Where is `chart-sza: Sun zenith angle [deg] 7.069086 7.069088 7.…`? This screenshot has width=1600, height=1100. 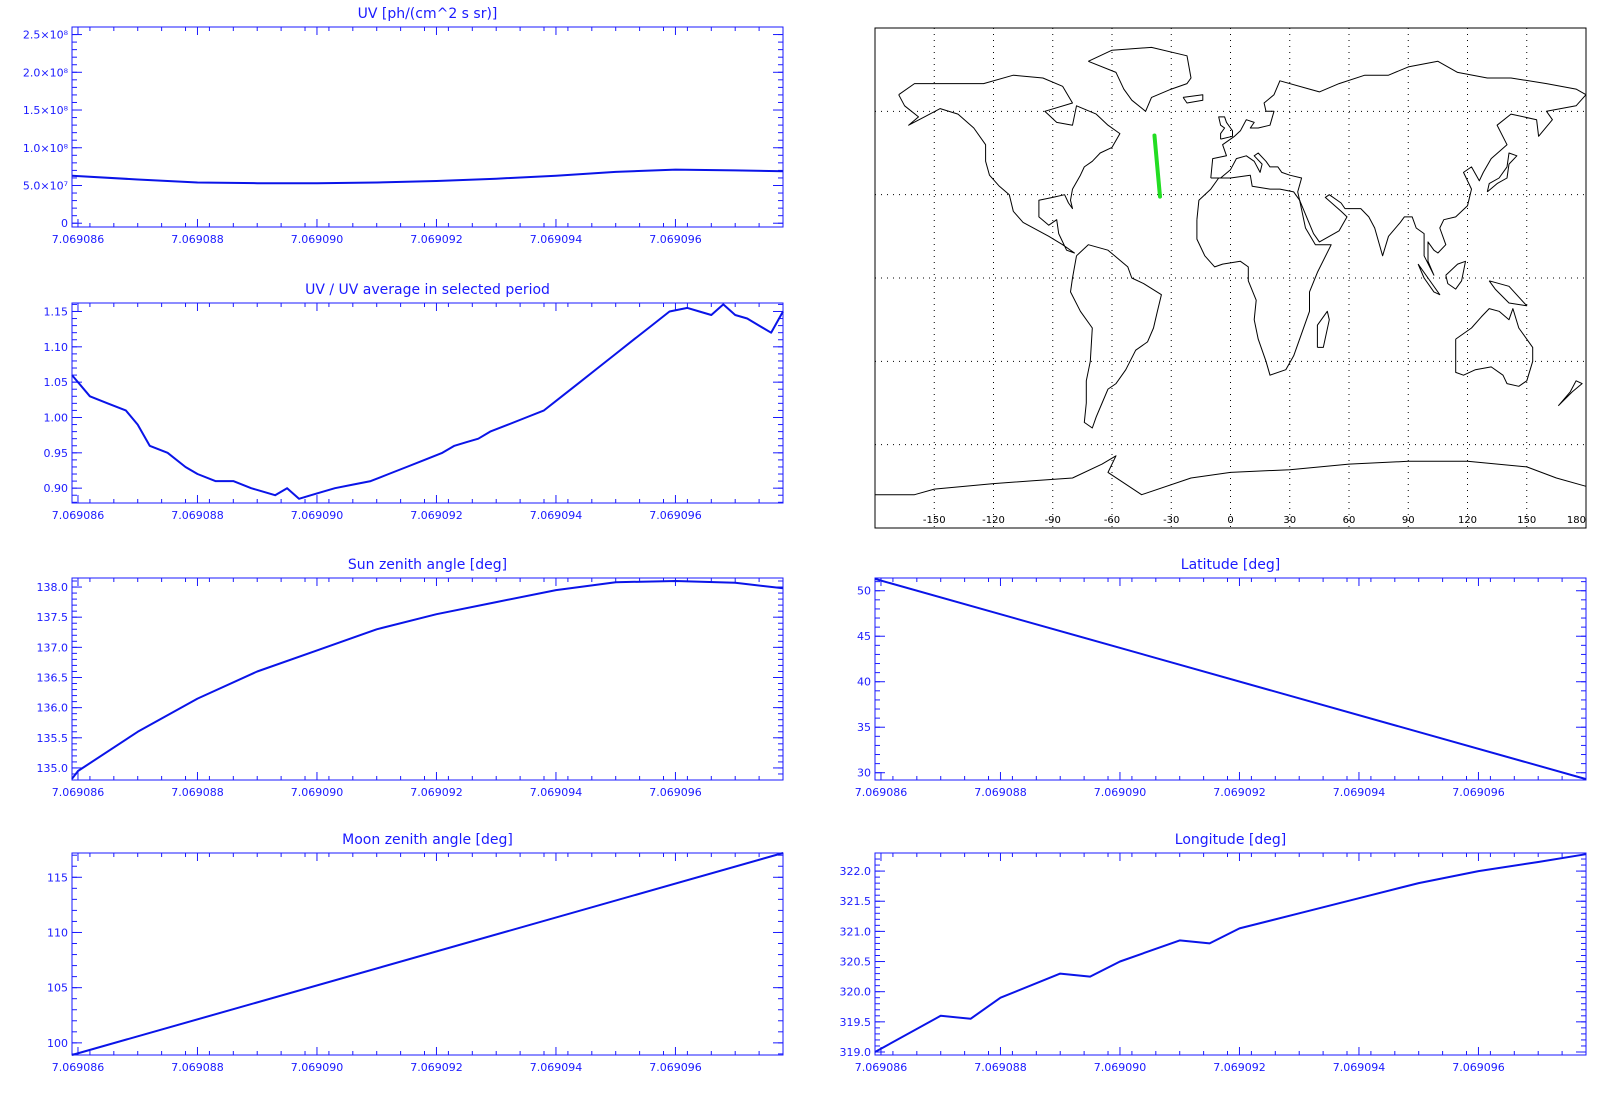
chart-sza: Sun zenith angle [deg] 7.069086 7.069088 7.… is located at coordinates (410, 678).